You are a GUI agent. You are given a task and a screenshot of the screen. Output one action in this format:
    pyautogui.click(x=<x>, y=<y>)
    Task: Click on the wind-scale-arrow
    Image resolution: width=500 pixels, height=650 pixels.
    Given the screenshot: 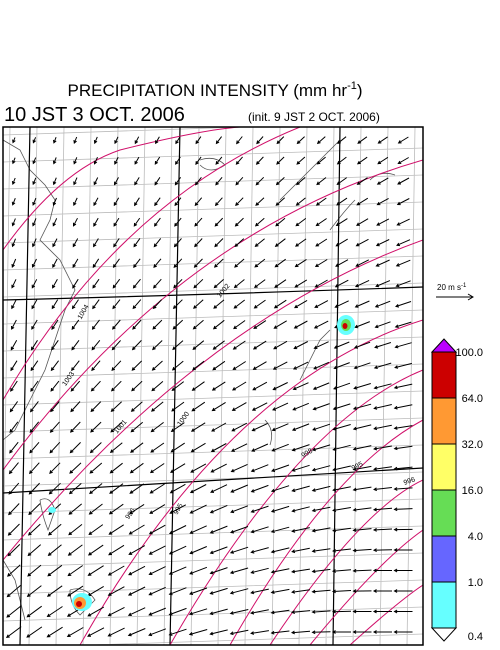 What is the action you would take?
    pyautogui.click(x=455, y=297)
    